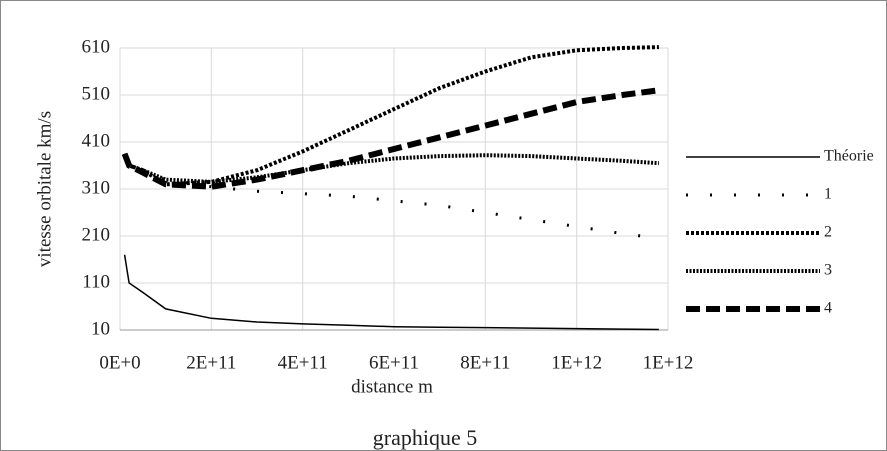  What do you see at coordinates (828, 194) in the screenshot?
I see `legend-label: 1` at bounding box center [828, 194].